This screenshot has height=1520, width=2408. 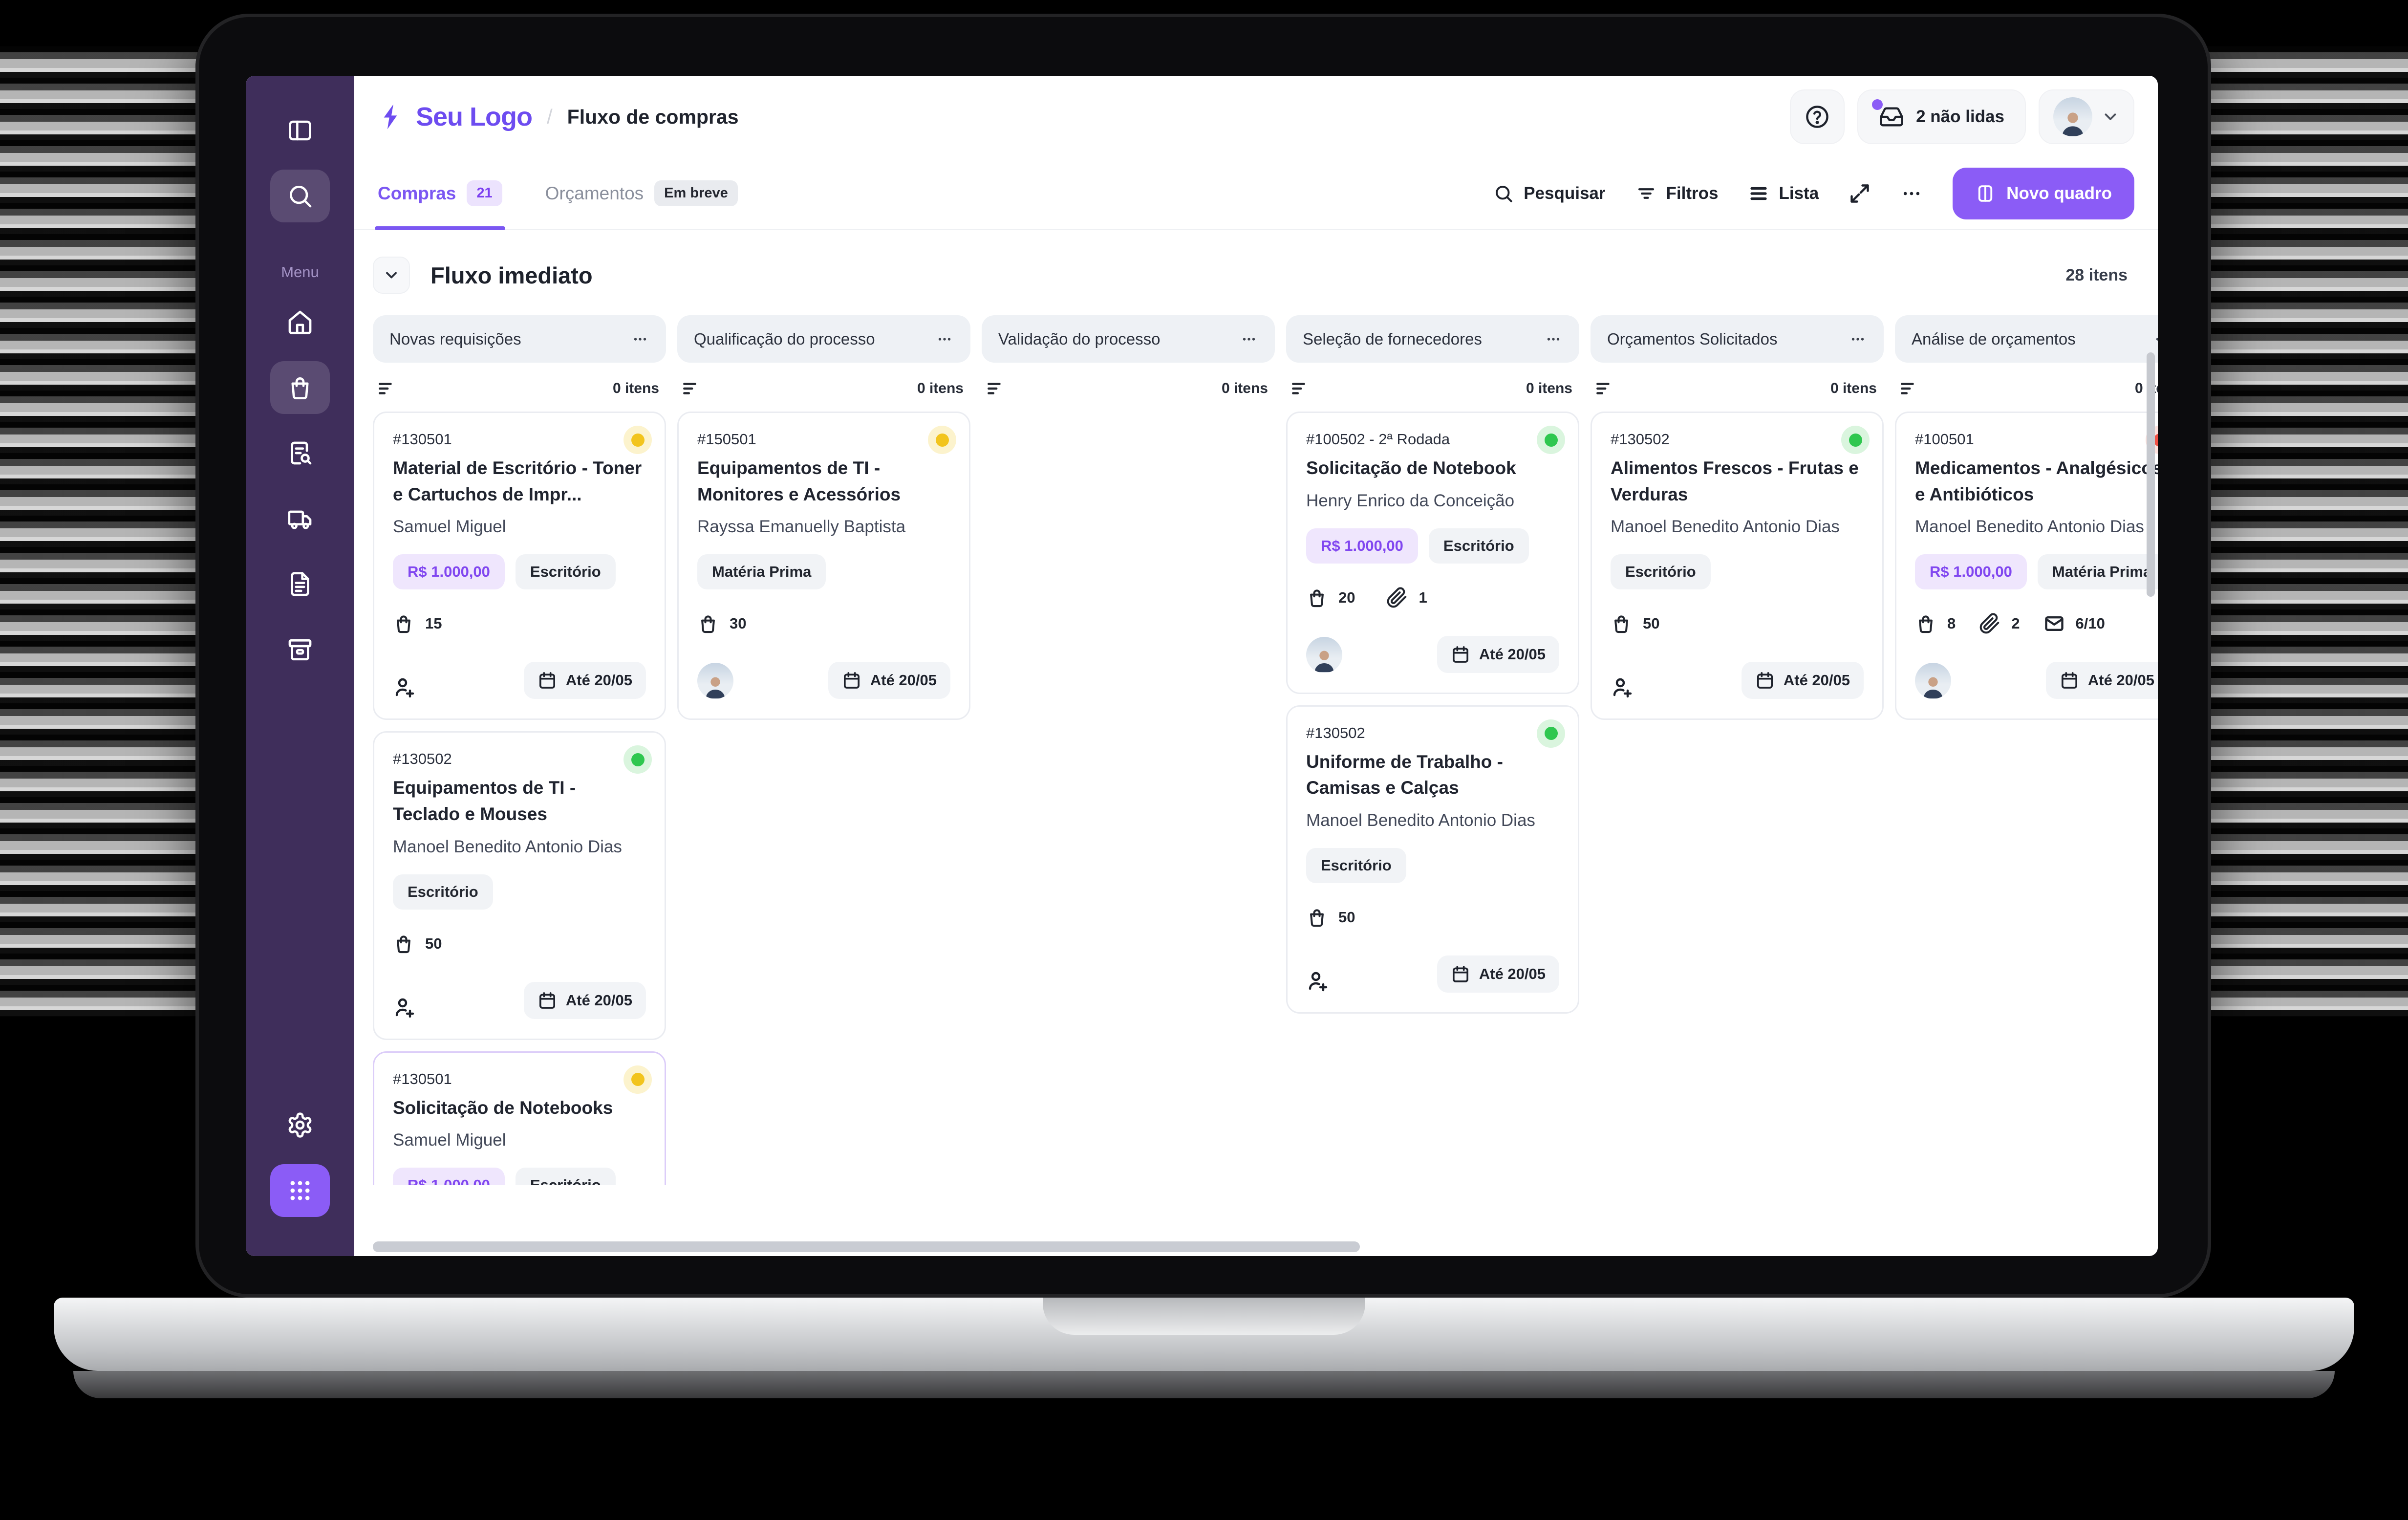 I want to click on expand-button, so click(x=1859, y=193).